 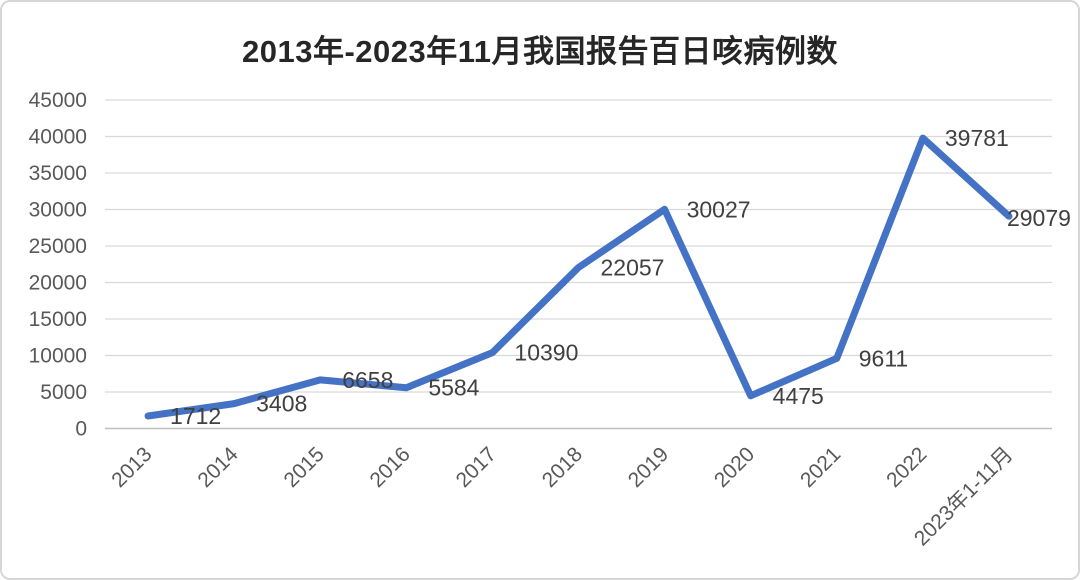 What do you see at coordinates (195, 416) in the screenshot?
I see `data-label: 1712` at bounding box center [195, 416].